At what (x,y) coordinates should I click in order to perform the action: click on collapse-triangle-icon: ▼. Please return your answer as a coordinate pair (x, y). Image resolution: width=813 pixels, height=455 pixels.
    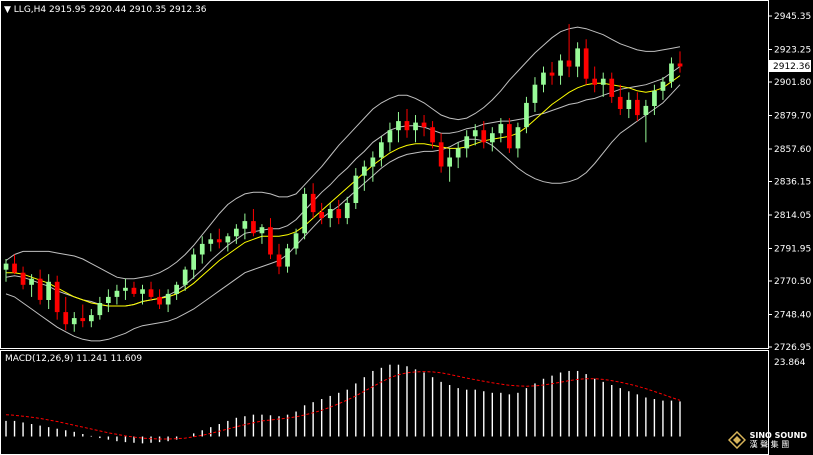
    Looking at the image, I should click on (7, 10).